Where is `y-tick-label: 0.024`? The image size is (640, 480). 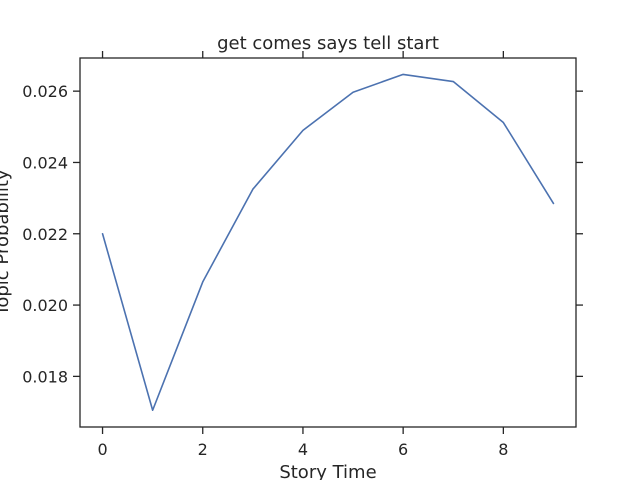
y-tick-label: 0.024 is located at coordinates (45, 162).